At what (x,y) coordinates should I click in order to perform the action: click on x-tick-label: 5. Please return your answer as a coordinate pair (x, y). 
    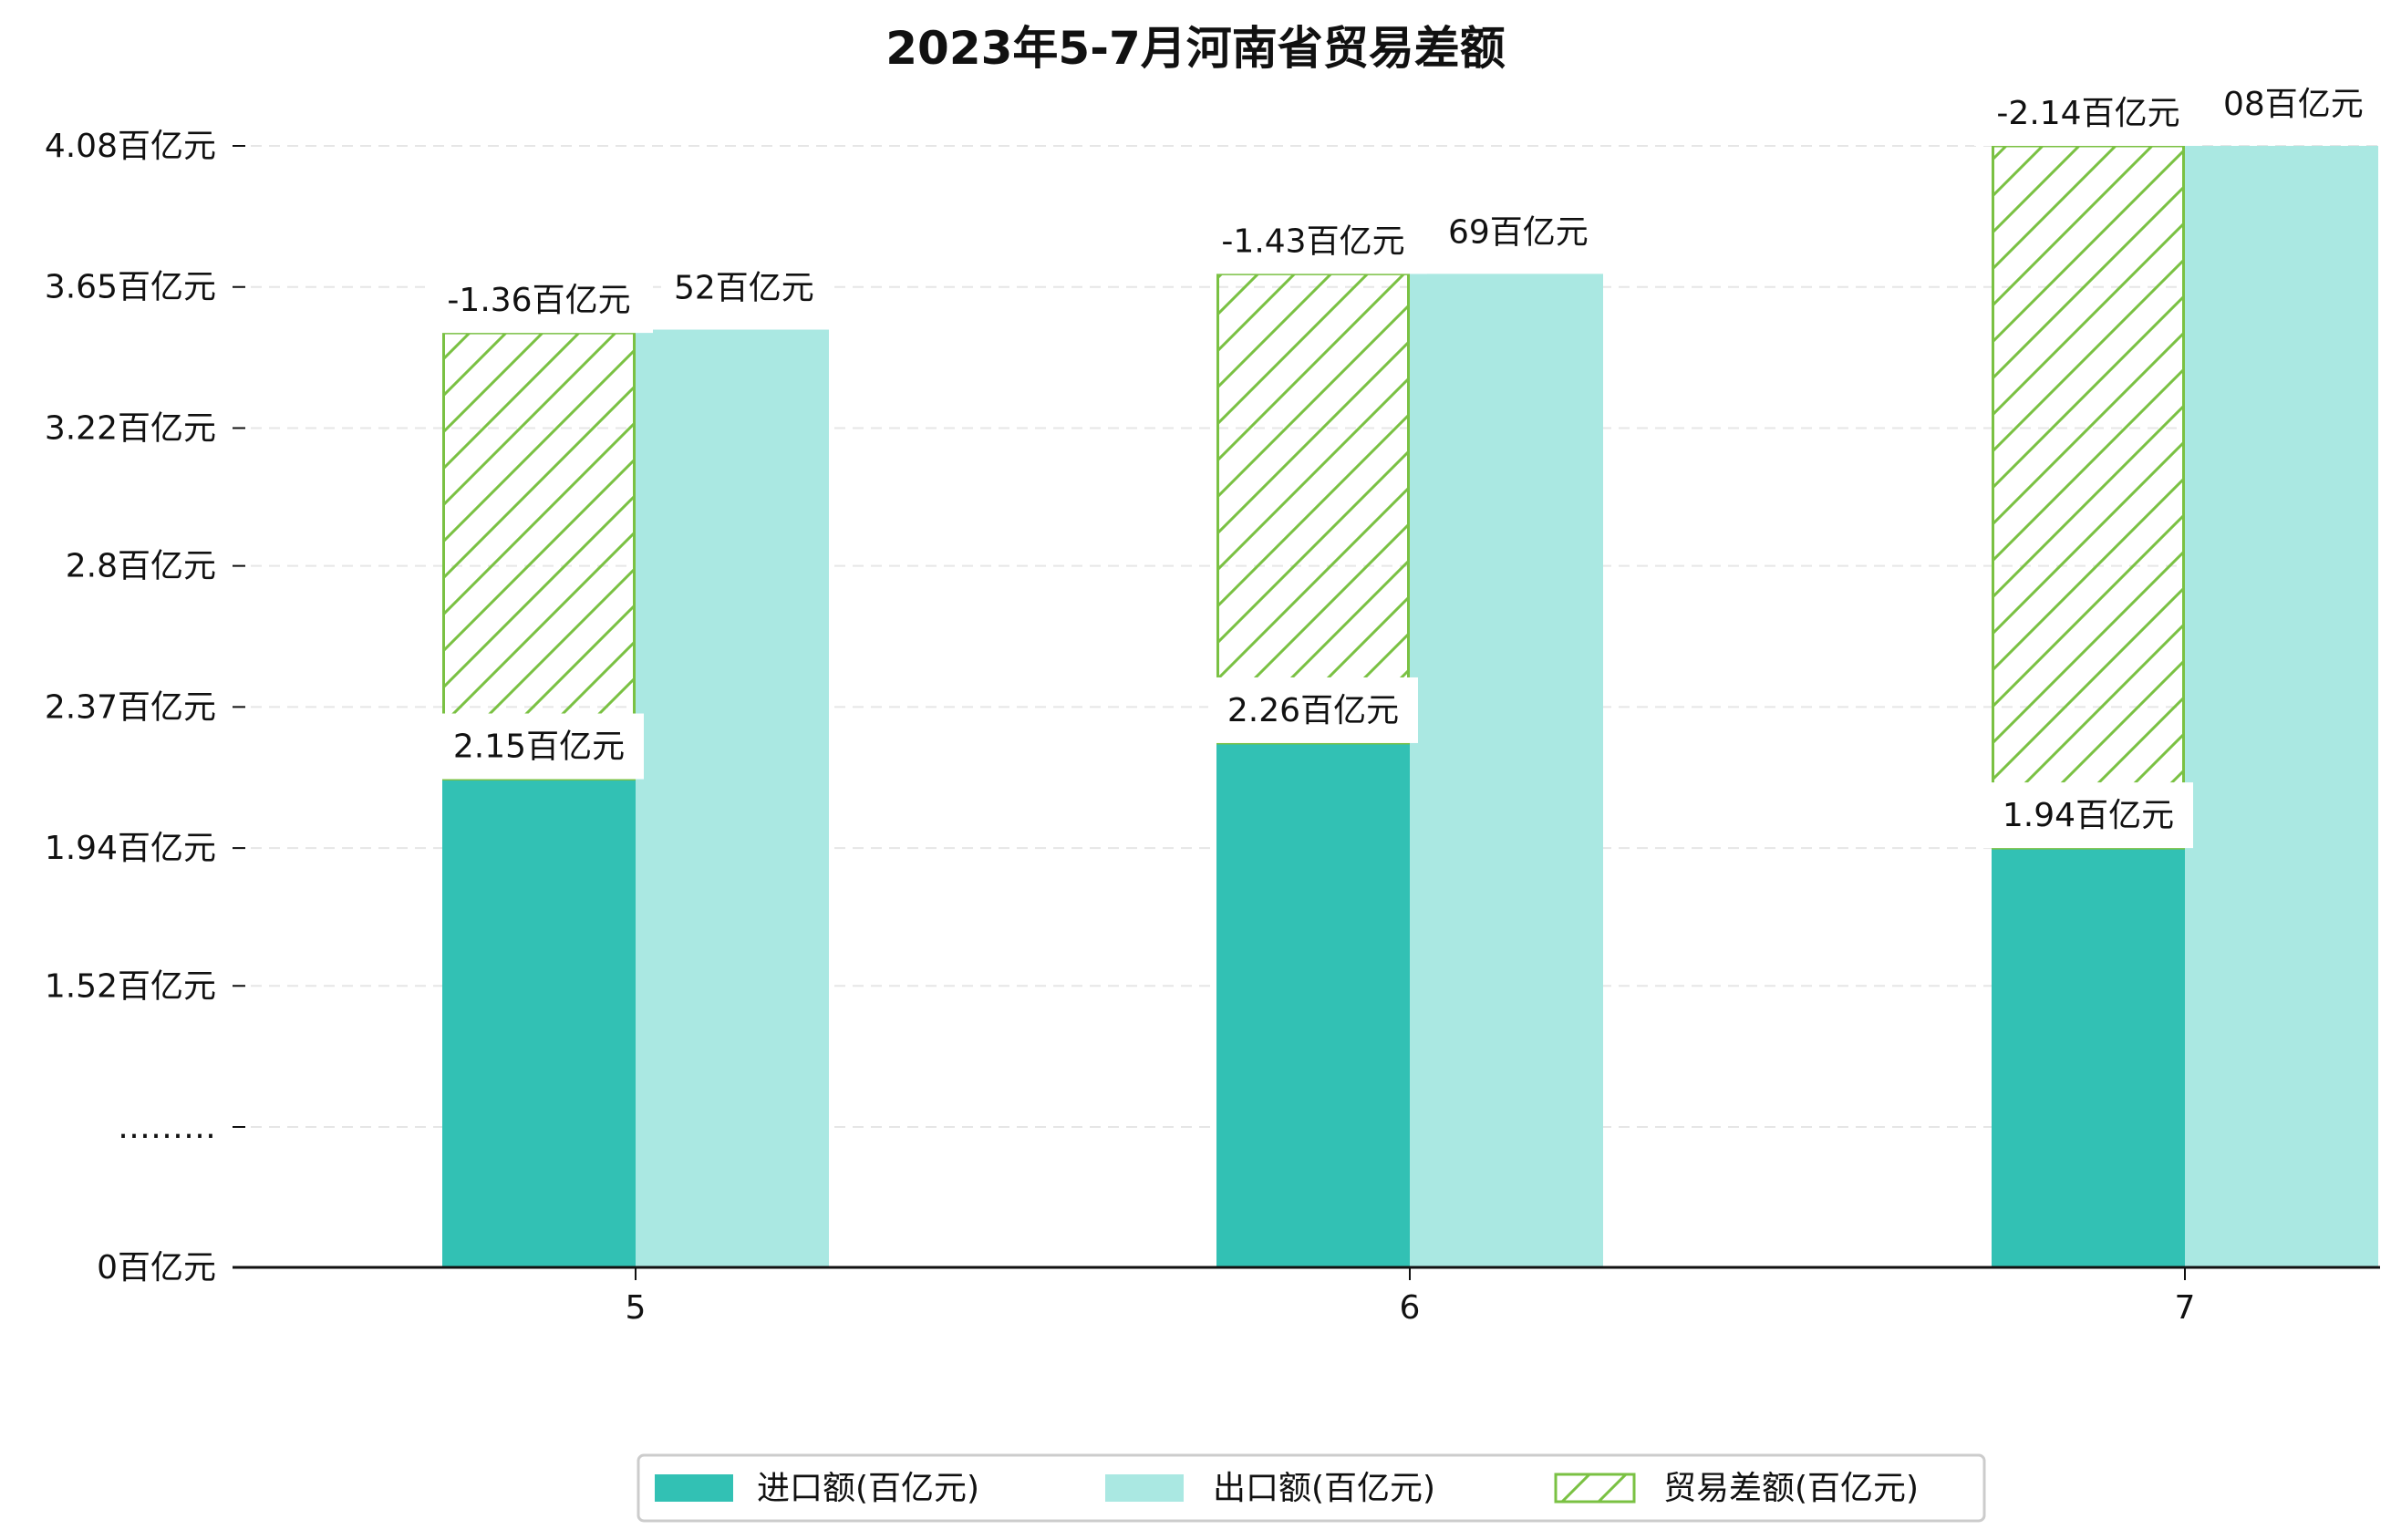
    Looking at the image, I should click on (636, 1308).